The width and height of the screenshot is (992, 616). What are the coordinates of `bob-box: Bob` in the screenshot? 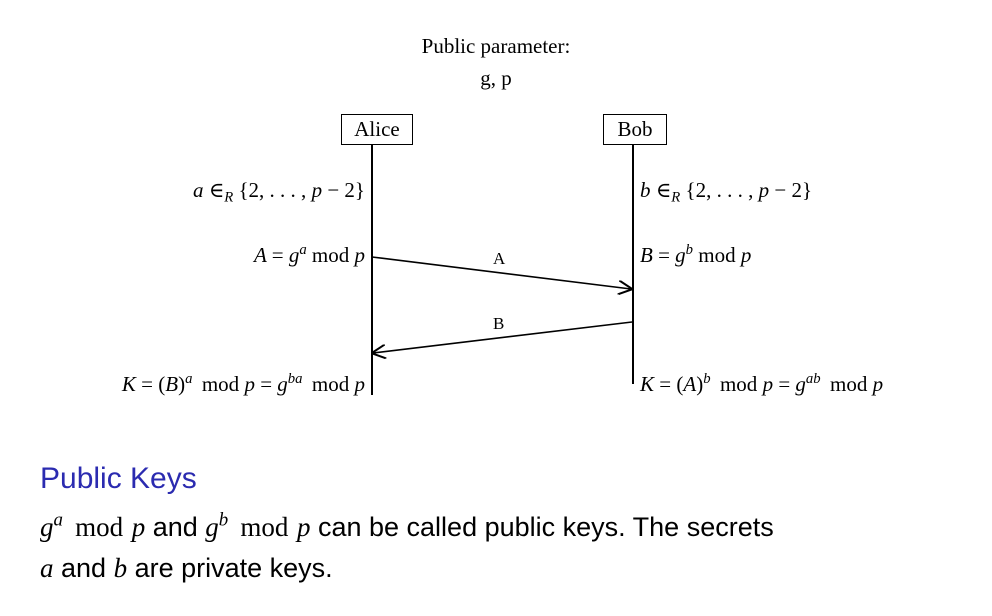 It's located at (635, 129).